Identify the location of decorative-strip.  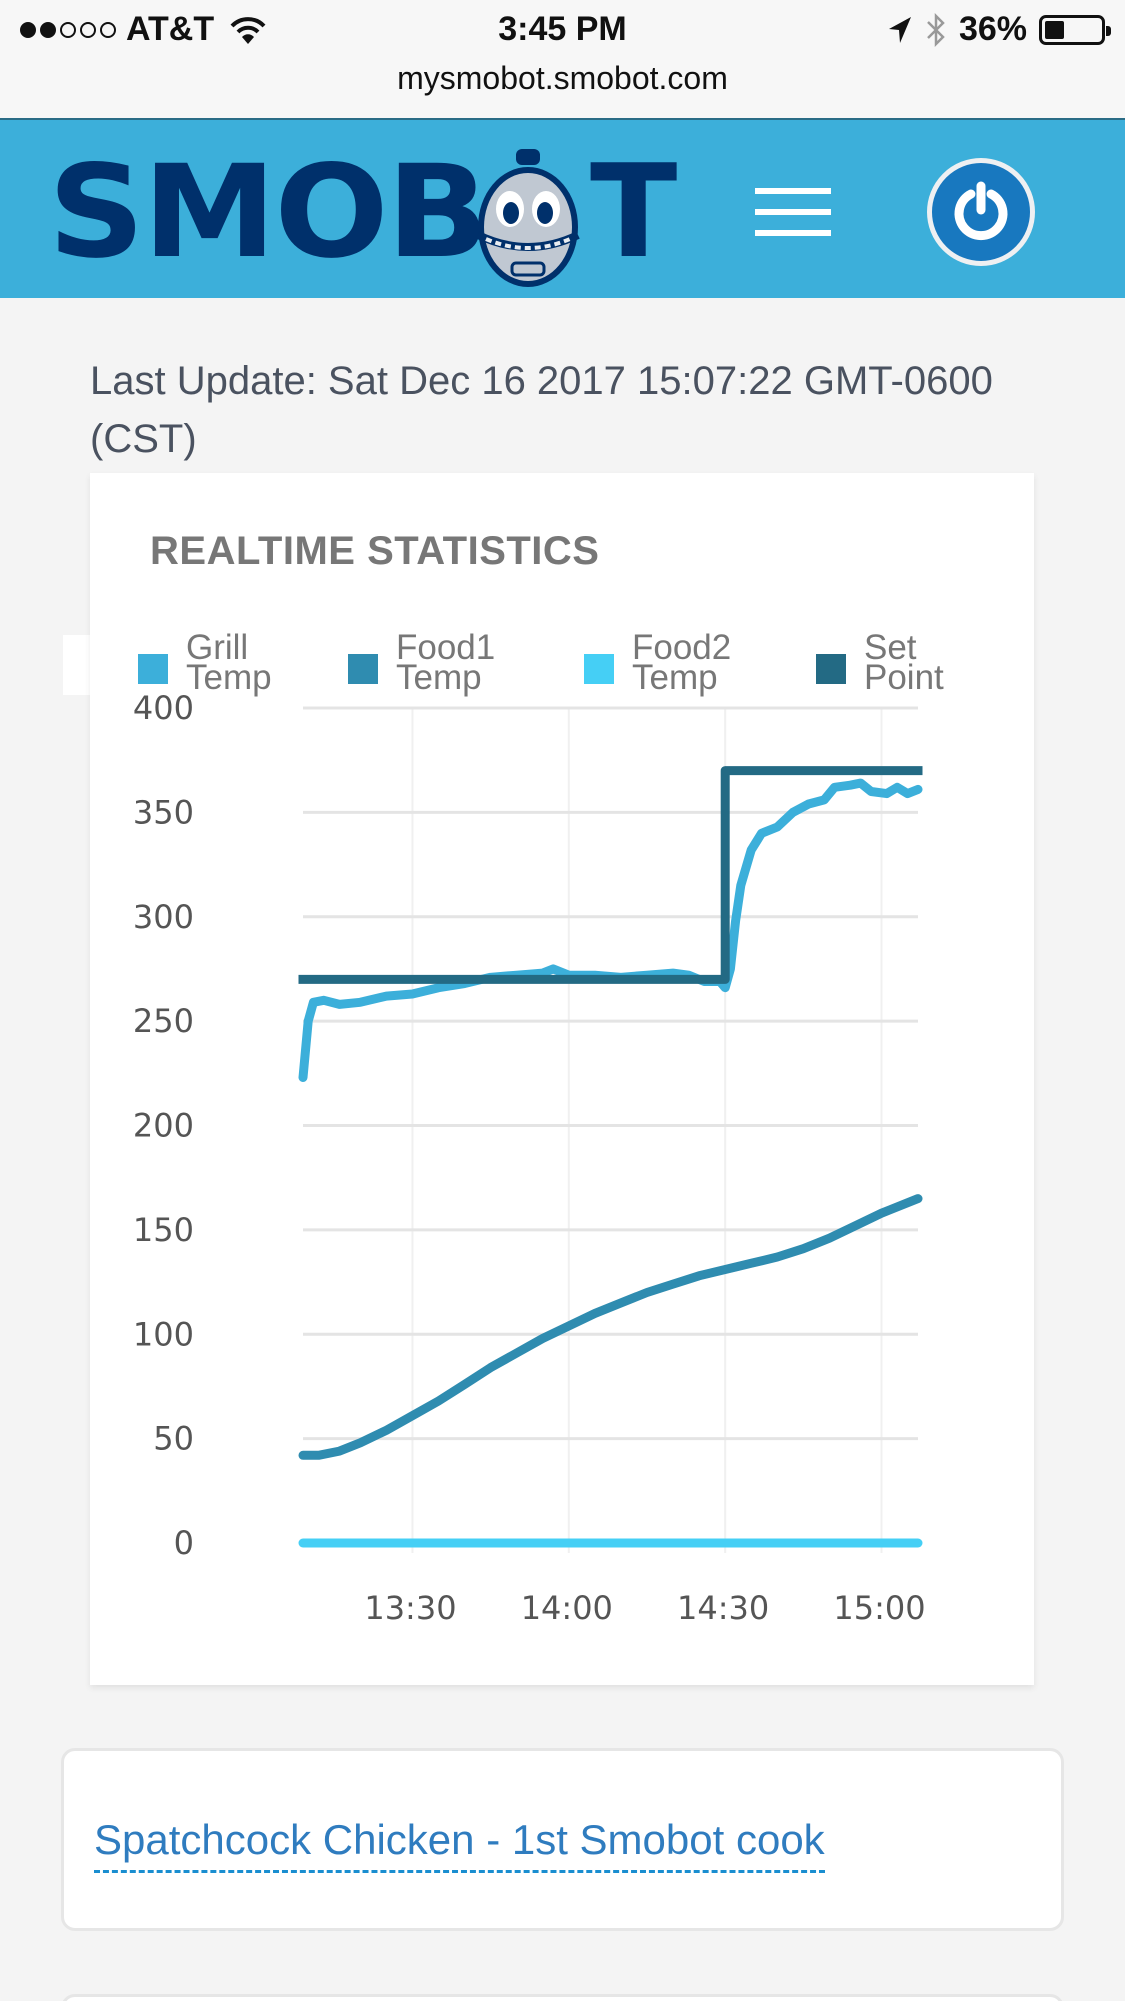
(77, 665).